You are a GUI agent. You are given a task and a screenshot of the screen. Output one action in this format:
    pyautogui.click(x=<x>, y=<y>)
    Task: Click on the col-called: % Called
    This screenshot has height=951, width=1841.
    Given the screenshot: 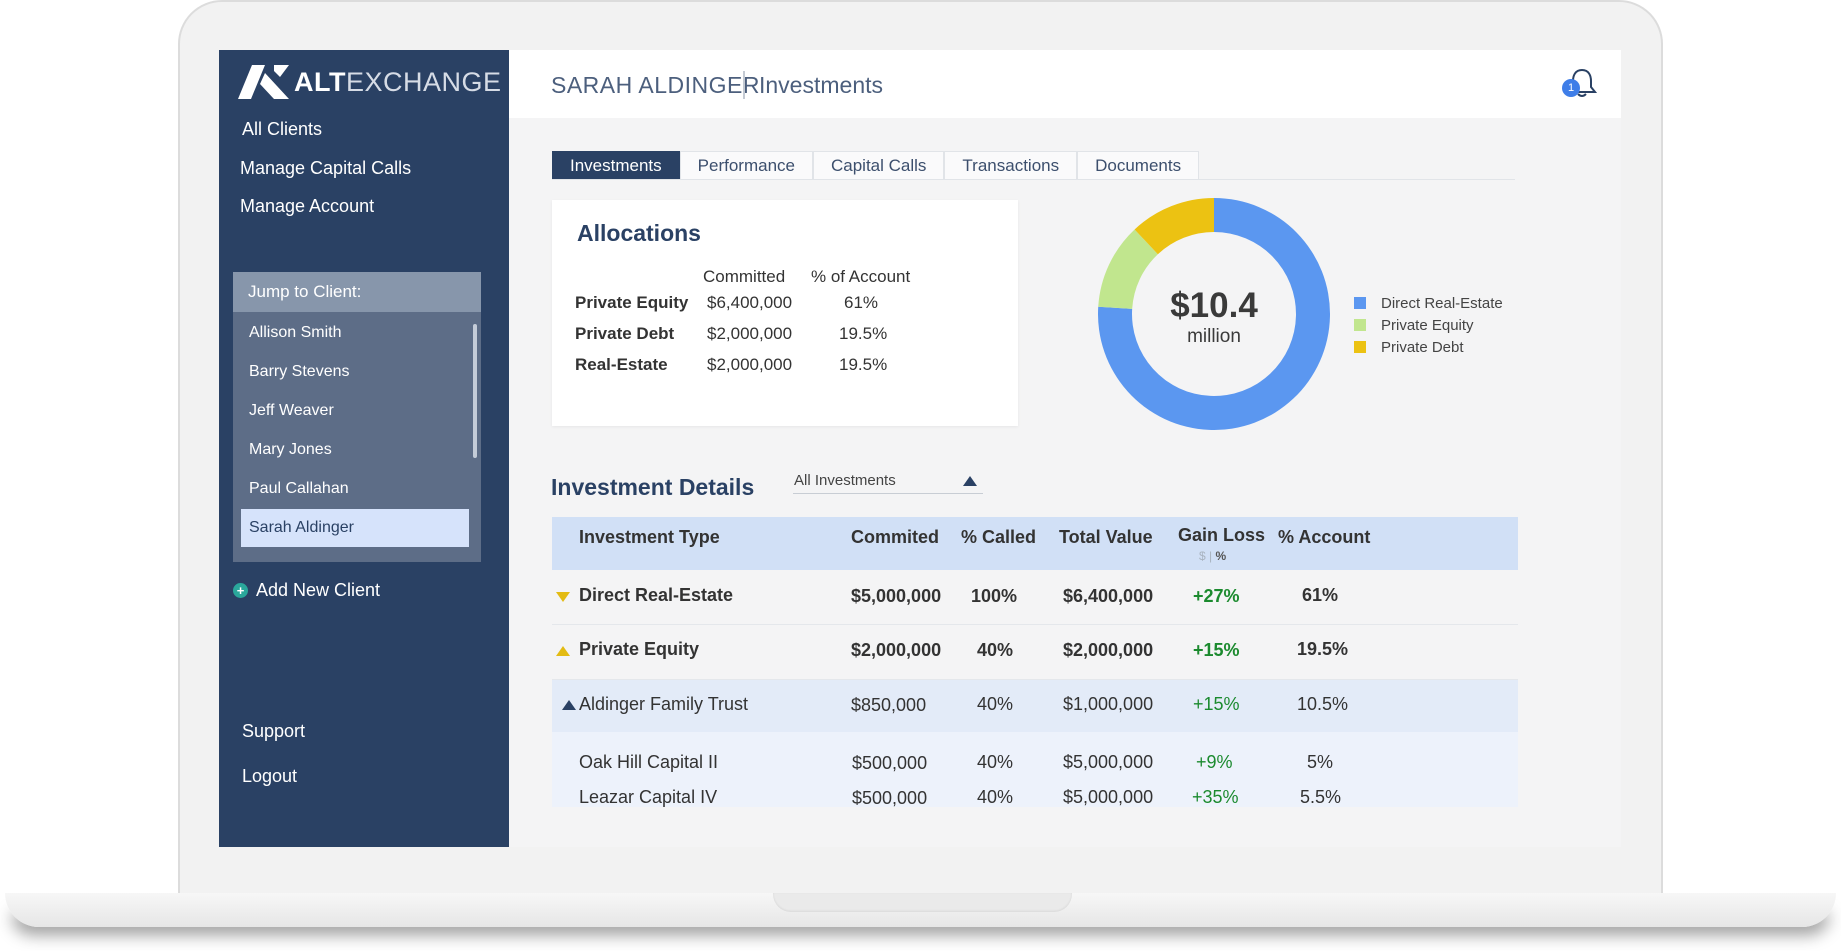 What is the action you would take?
    pyautogui.click(x=999, y=537)
    